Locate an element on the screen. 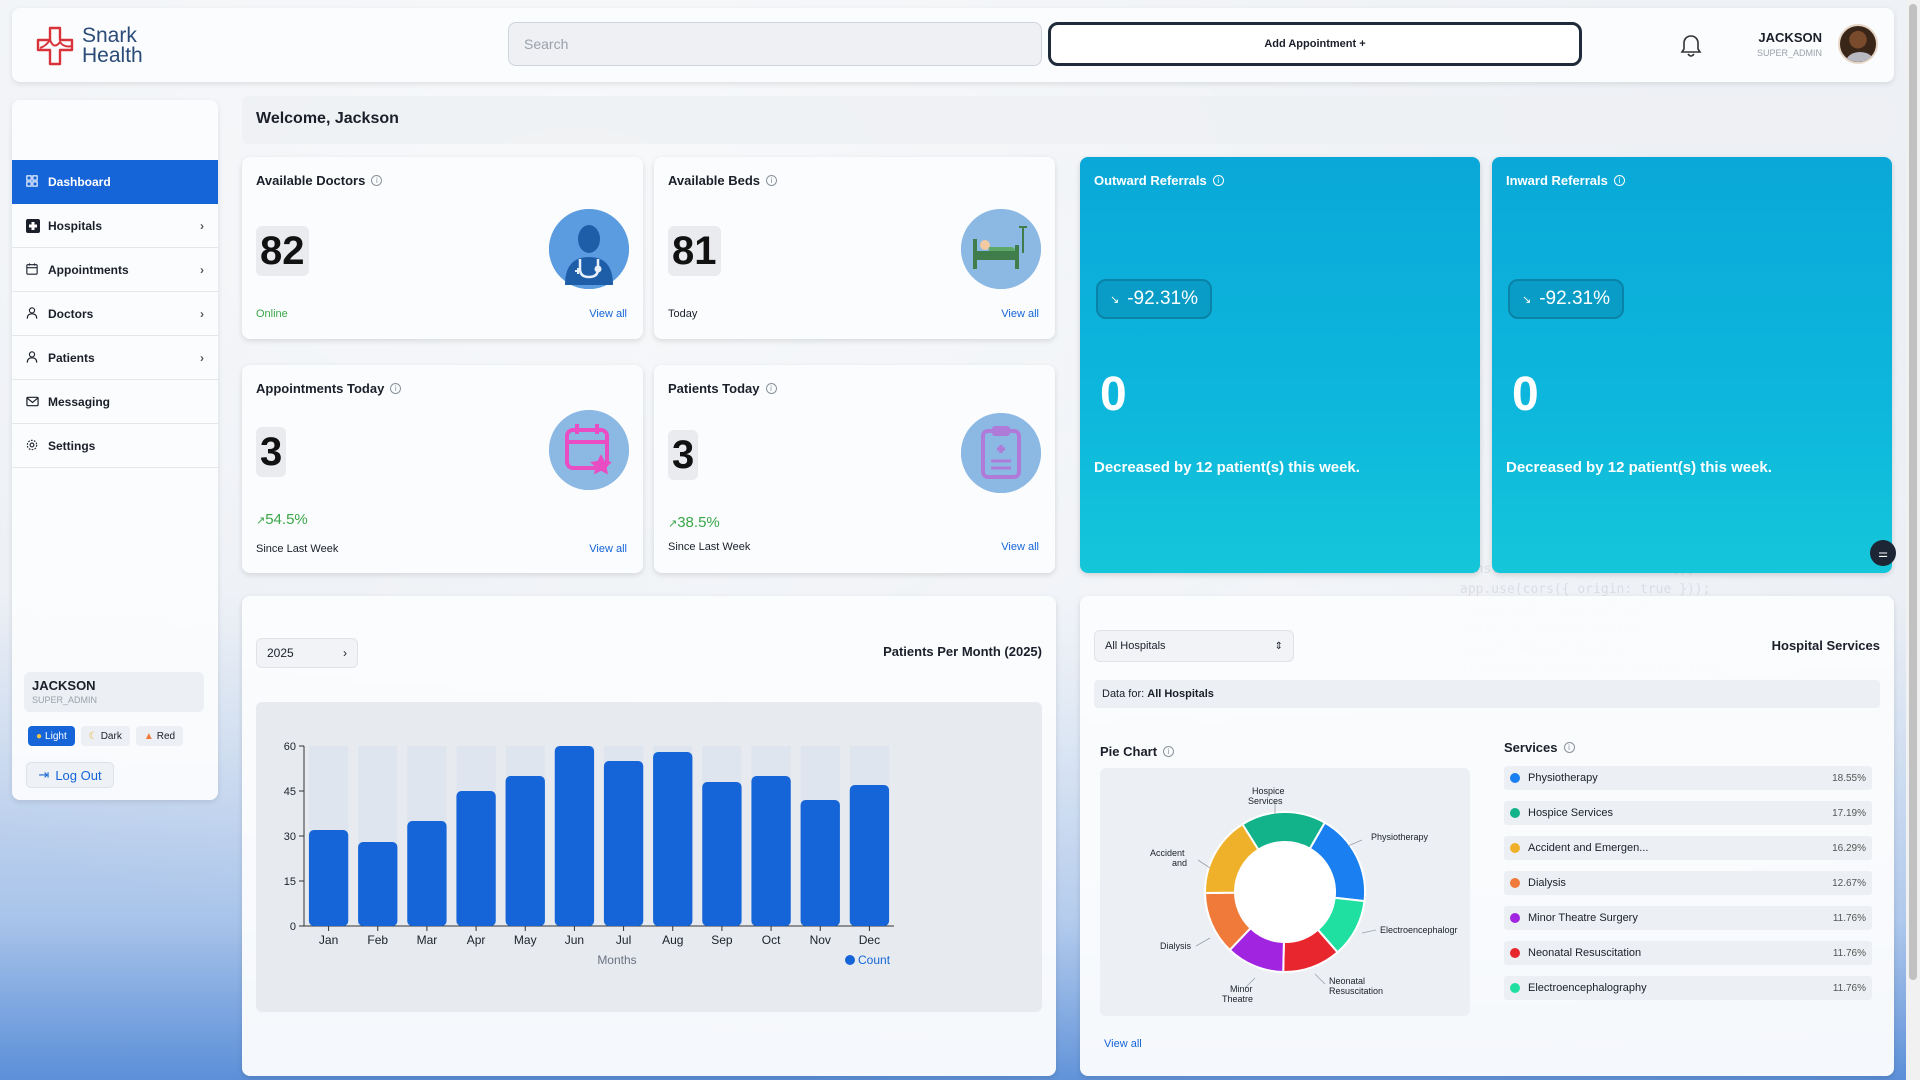 Image resolution: width=1920 pixels, height=1080 pixels. x-tick-label: Oct is located at coordinates (771, 940).